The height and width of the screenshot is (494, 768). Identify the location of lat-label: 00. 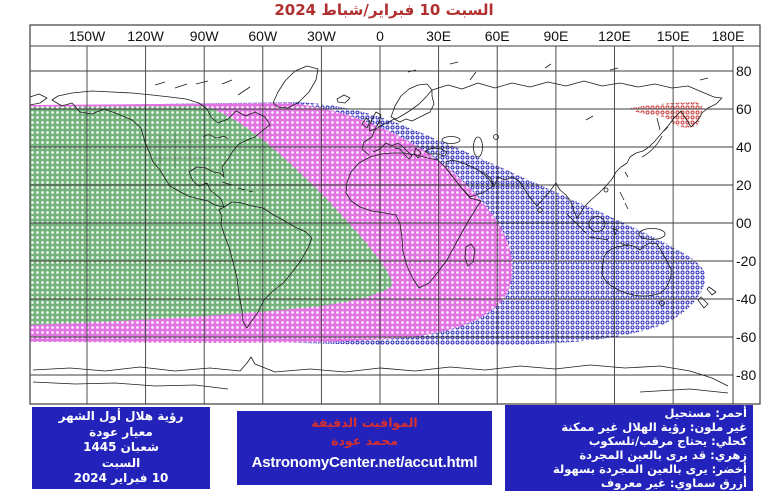
(744, 223).